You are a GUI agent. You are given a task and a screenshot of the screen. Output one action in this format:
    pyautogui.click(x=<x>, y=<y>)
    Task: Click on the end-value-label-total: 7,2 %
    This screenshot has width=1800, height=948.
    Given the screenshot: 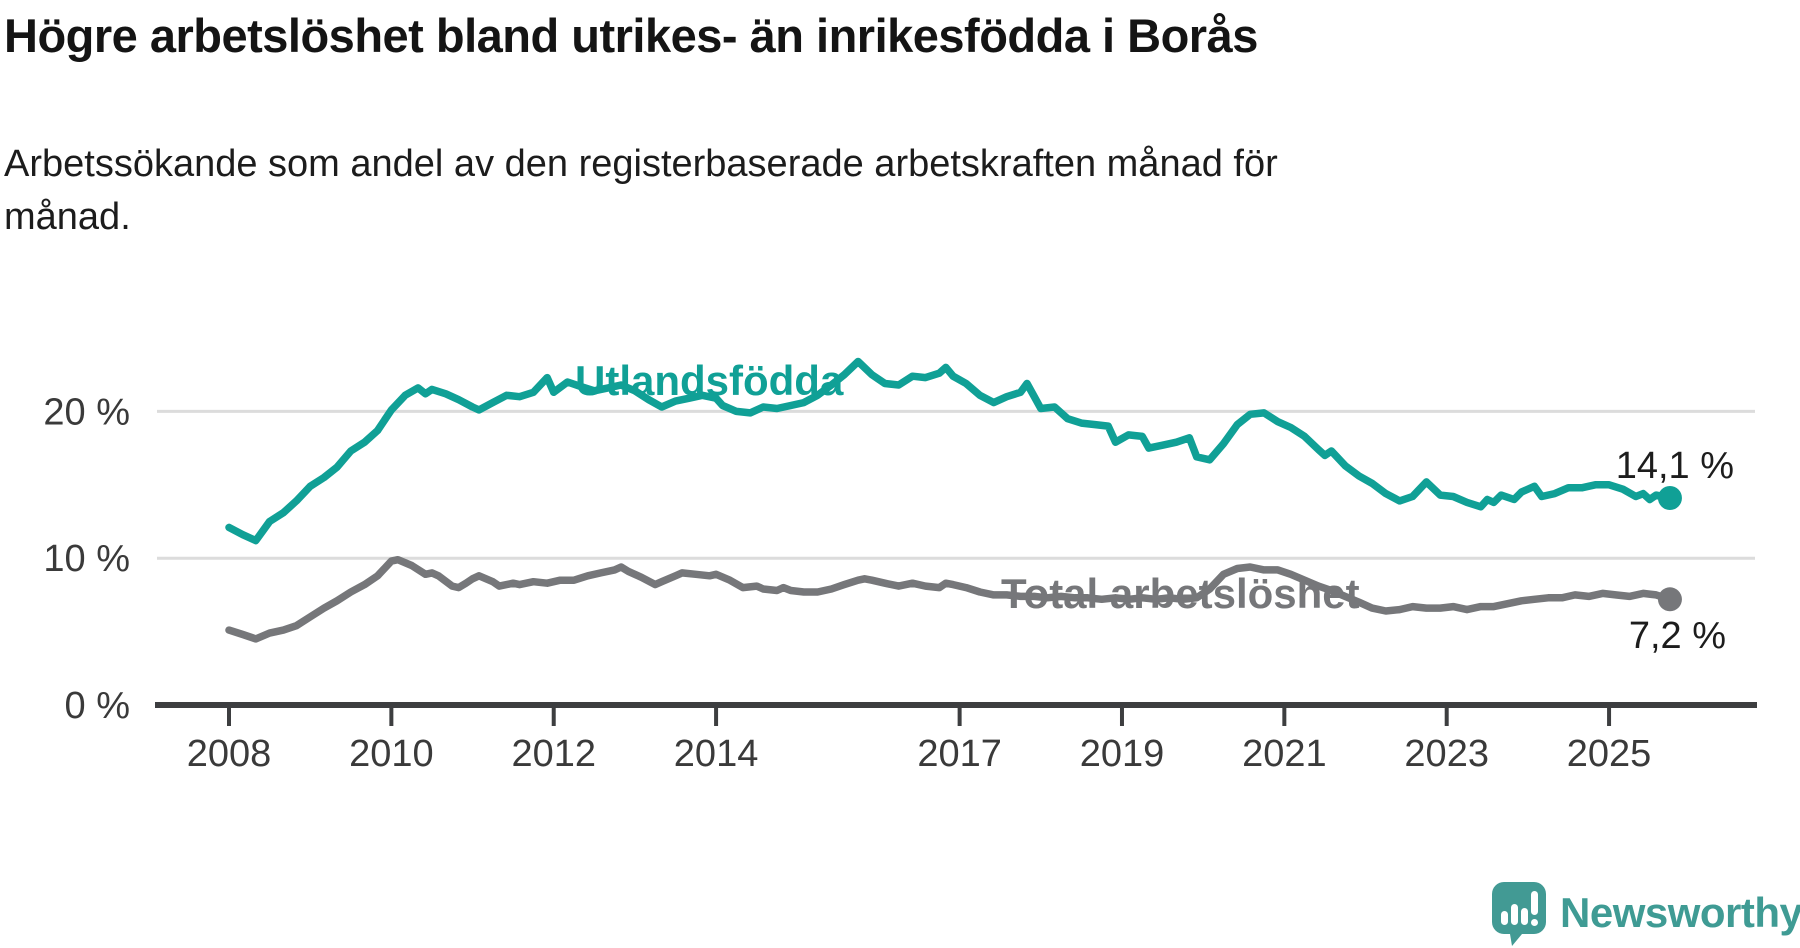 What is the action you would take?
    pyautogui.click(x=1677, y=636)
    